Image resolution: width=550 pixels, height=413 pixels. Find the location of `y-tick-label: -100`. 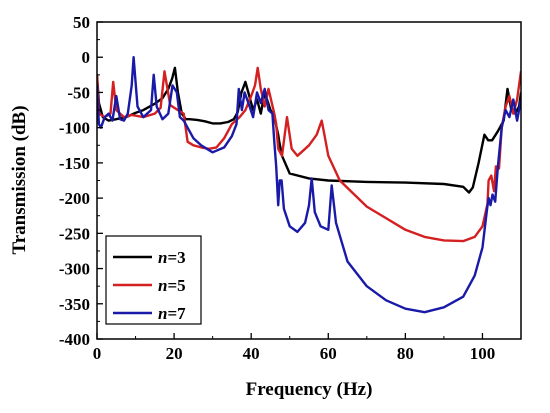

y-tick-label: -100 is located at coordinates (74, 128).